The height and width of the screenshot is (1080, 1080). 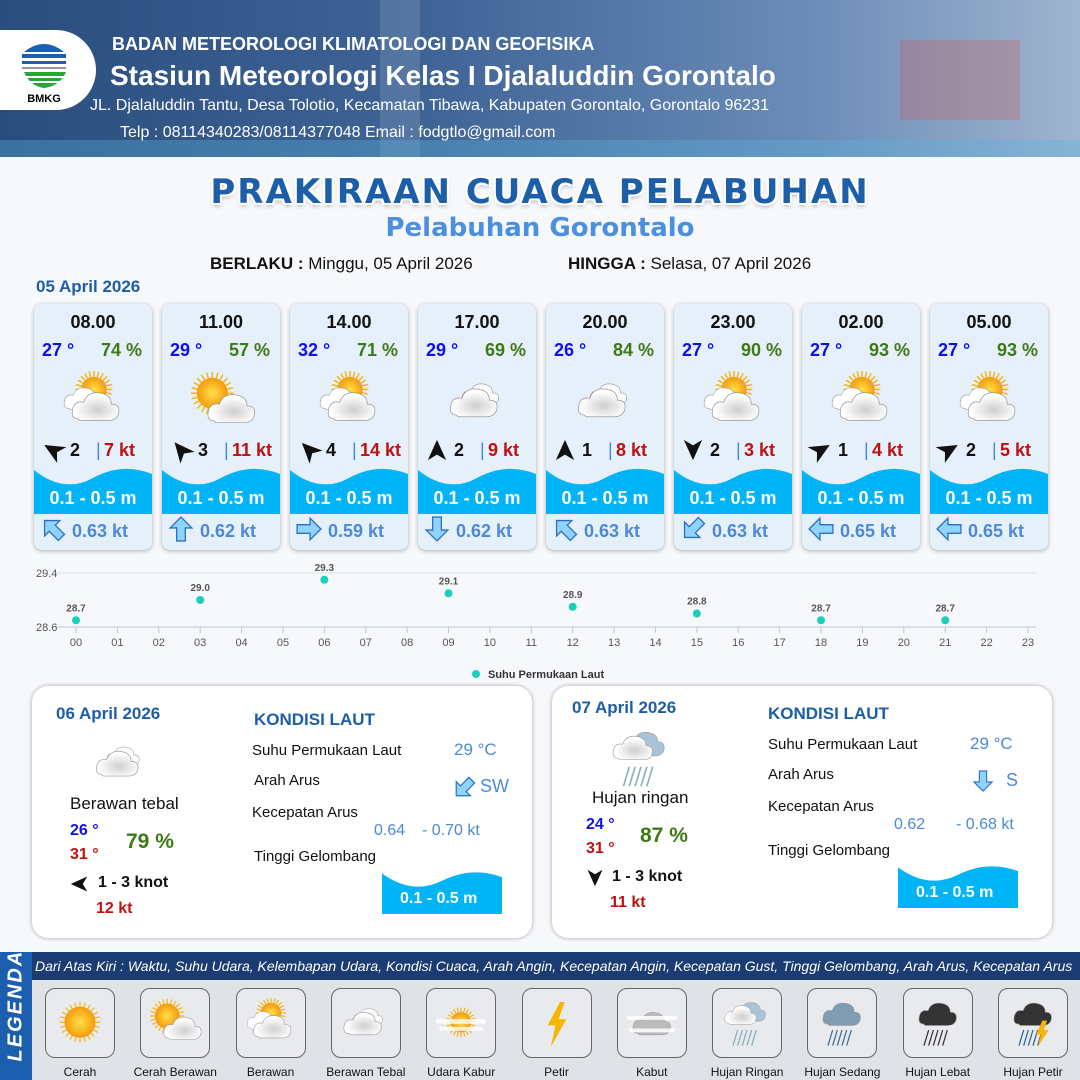 I want to click on x-tick-label: 09, so click(x=448, y=643).